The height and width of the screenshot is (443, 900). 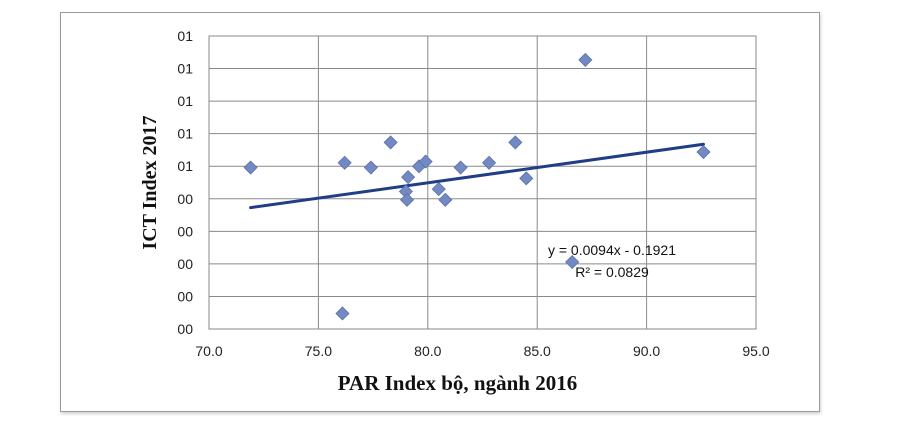 I want to click on x-tick-label: 80.0, so click(x=427, y=351).